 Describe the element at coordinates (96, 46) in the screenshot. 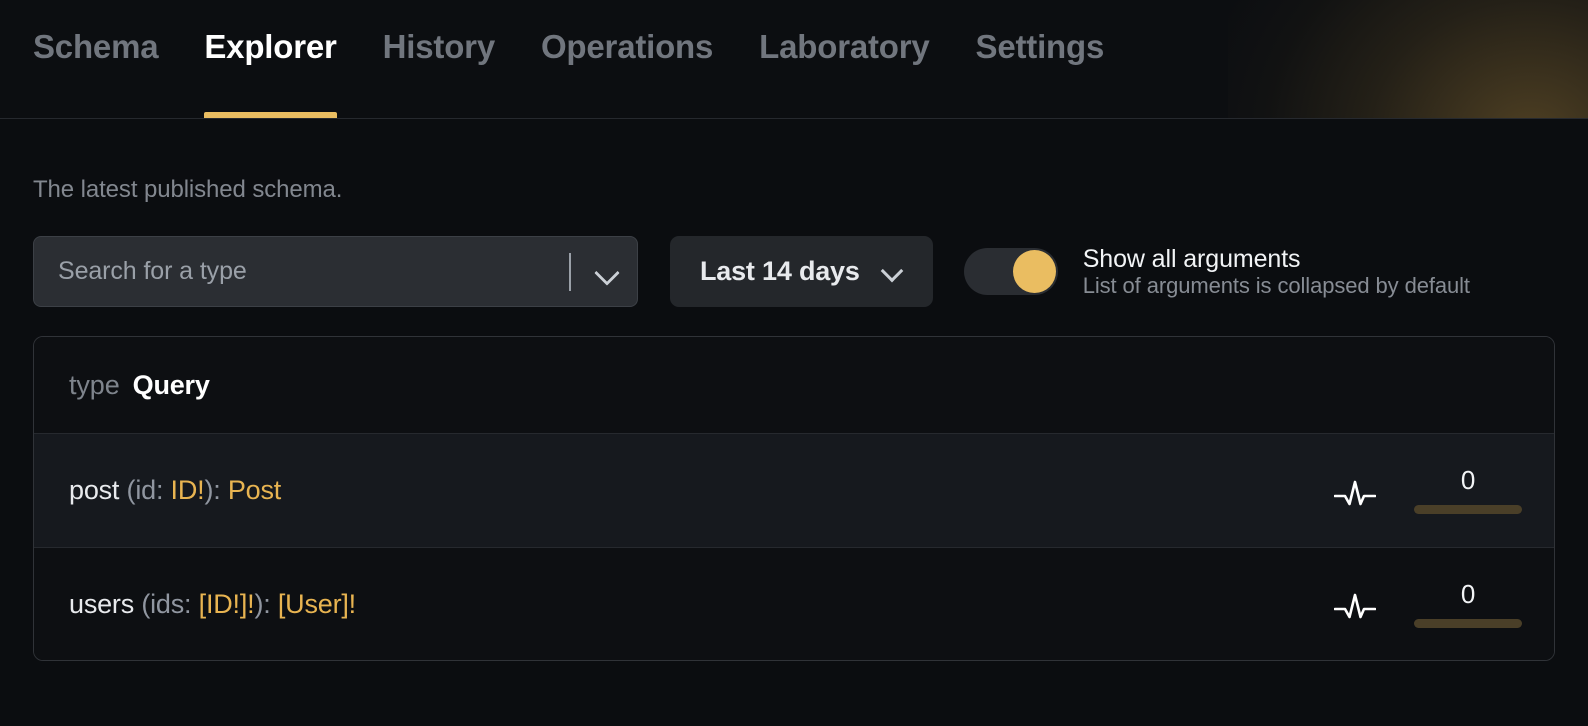

I see `tab-schema-label: Schema` at that location.